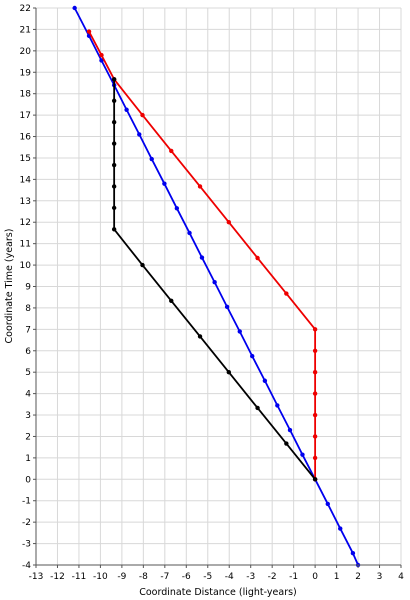 The height and width of the screenshot is (600, 410). I want to click on y-tick-label: -1, so click(26, 502).